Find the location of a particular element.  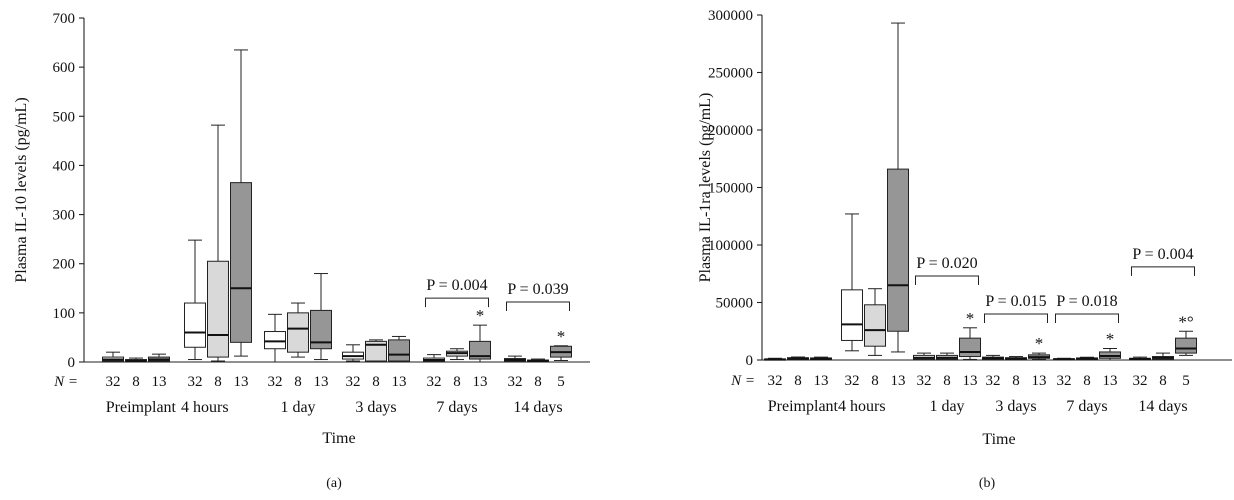

x-category-label: 4 hours is located at coordinates (205, 407).